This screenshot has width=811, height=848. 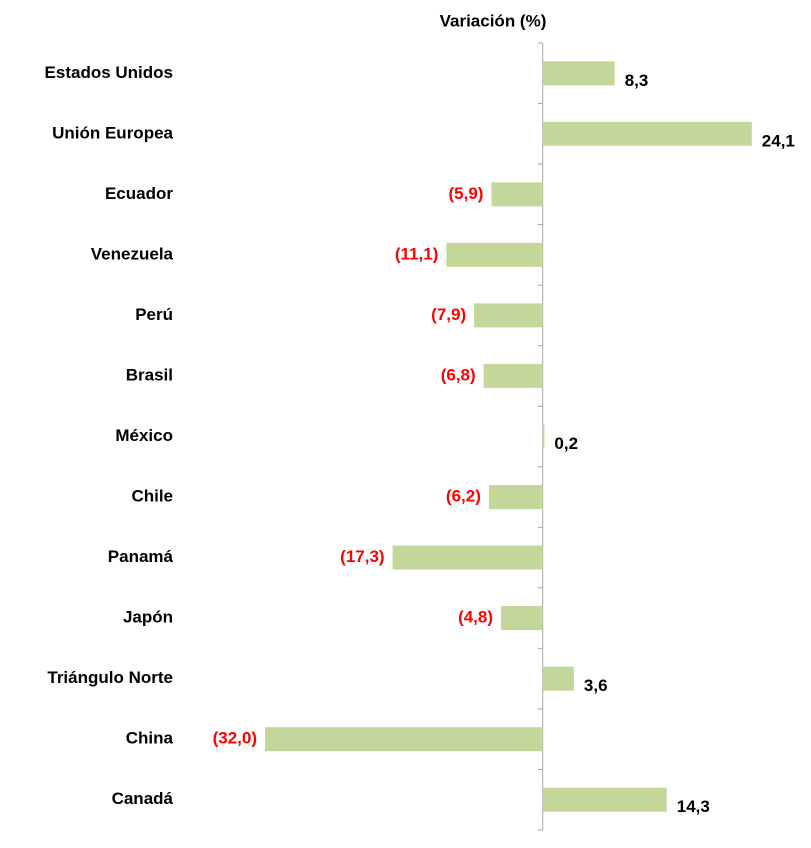 What do you see at coordinates (693, 806) in the screenshot?
I see `value-label: 14,3` at bounding box center [693, 806].